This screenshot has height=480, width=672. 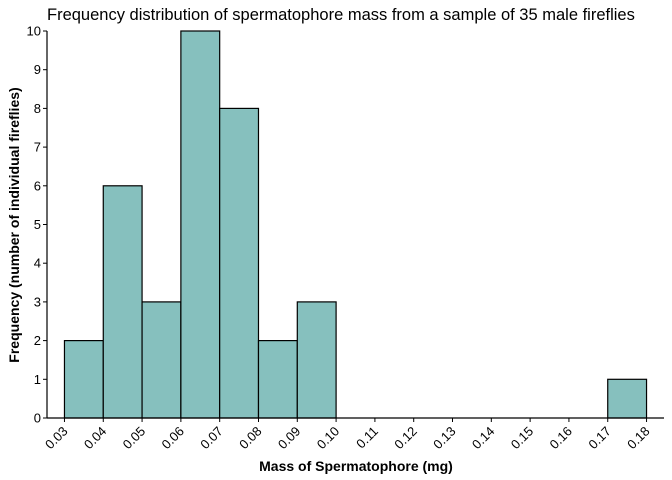 I want to click on x-tick-label: 0.07, so click(x=211, y=438).